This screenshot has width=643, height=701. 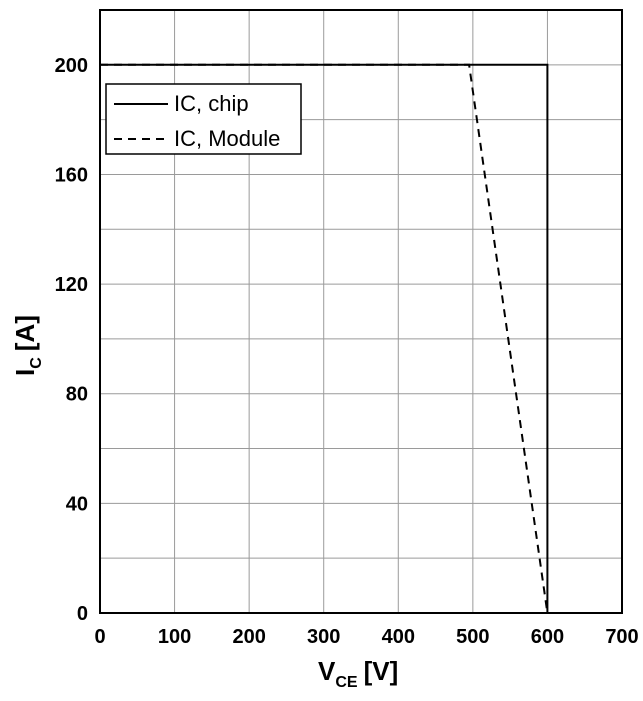 I want to click on y-tick-label-2: 80, so click(x=77, y=395).